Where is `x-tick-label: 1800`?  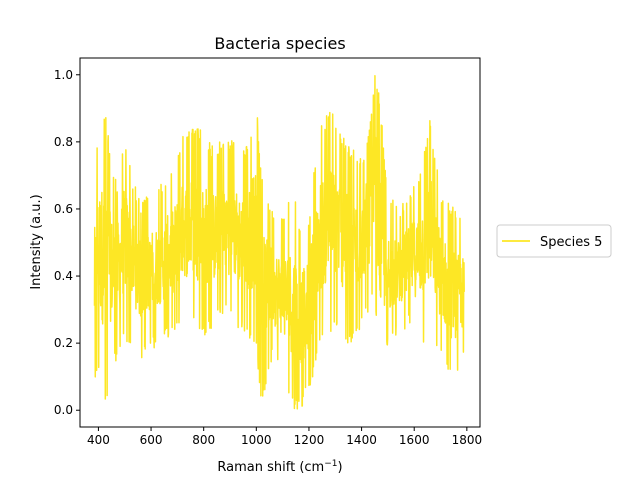
x-tick-label: 1800 is located at coordinates (467, 440).